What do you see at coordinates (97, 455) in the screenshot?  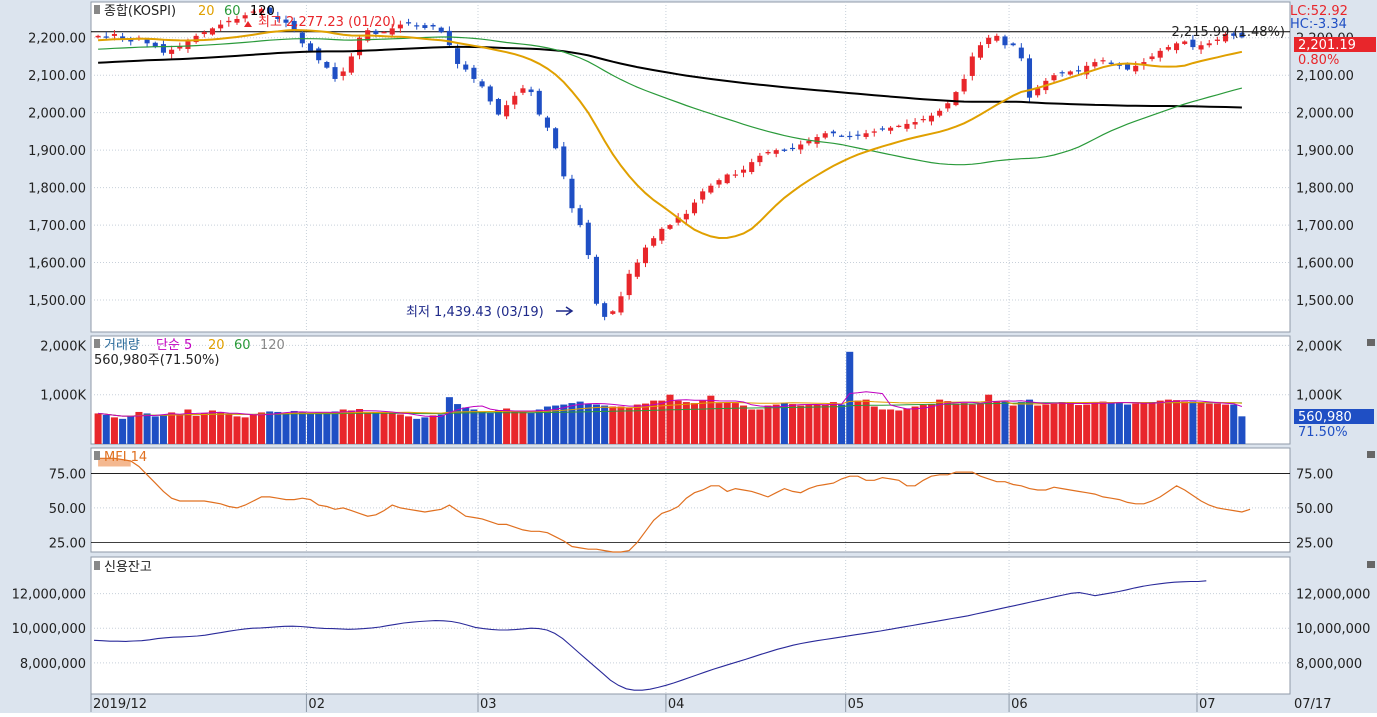 I see `mfi-panel-marker-icon` at bounding box center [97, 455].